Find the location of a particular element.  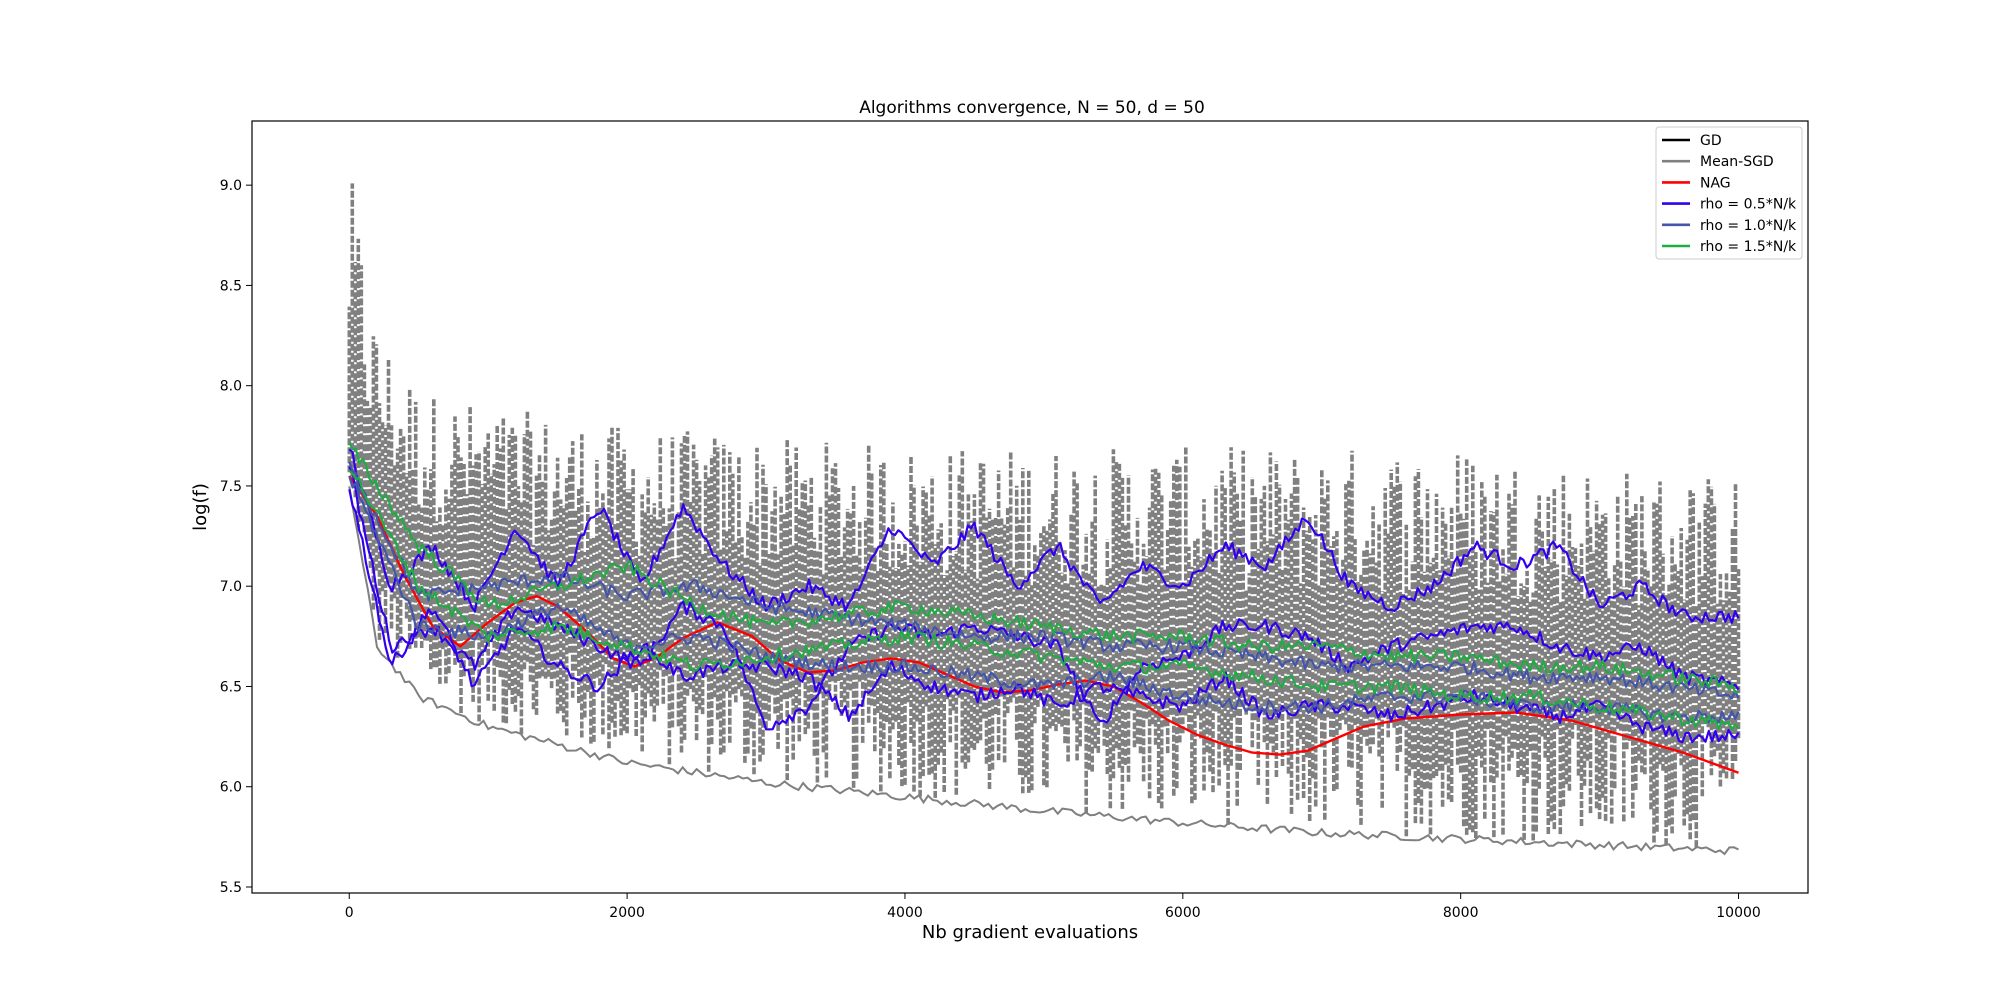

rho-0-5-n-k-line is located at coordinates (1044, 536).